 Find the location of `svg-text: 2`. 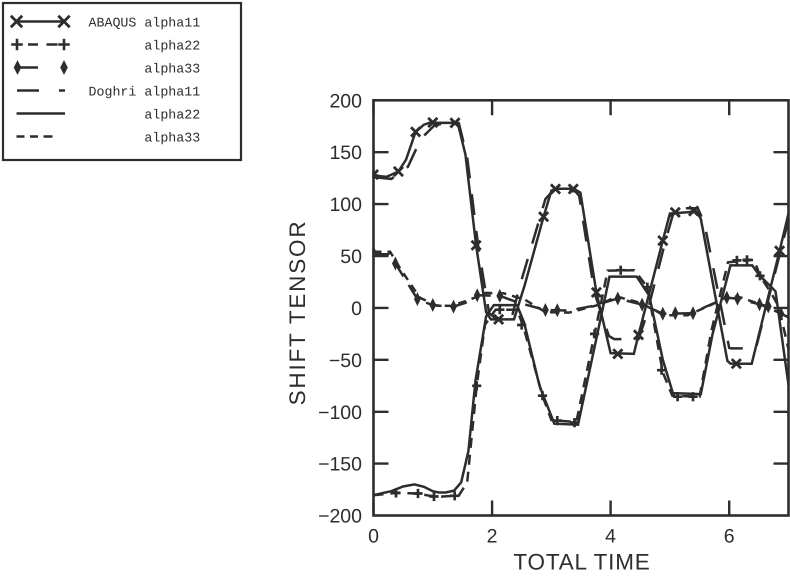

svg-text: 2 is located at coordinates (492, 537).